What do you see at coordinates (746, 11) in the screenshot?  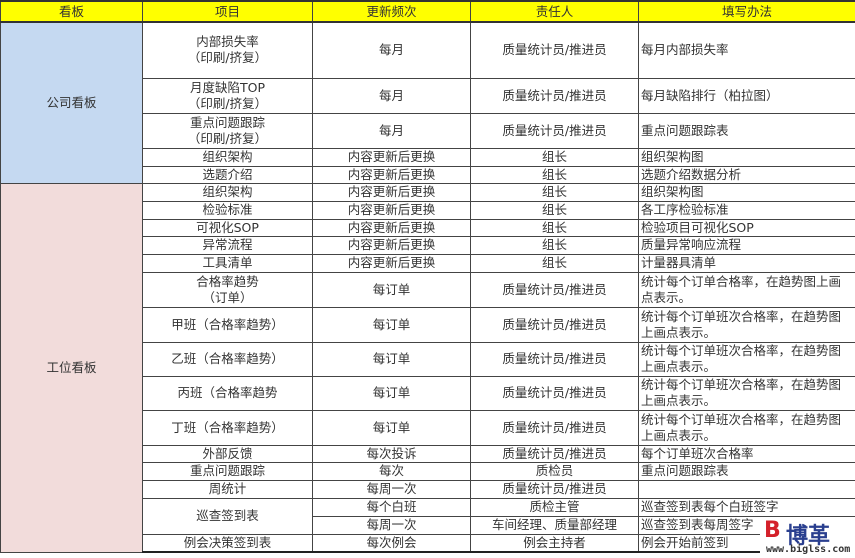 I see `header-method: 填写办法` at bounding box center [746, 11].